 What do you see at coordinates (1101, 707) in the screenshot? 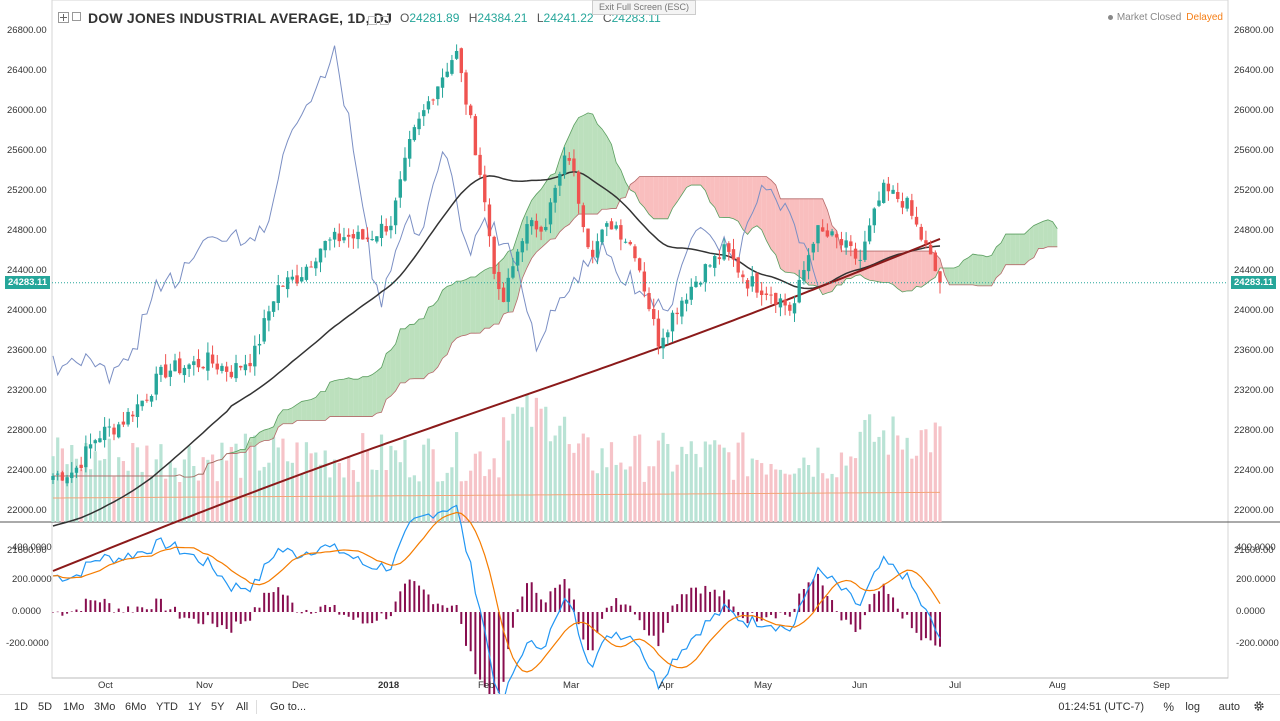
I see `clock-readout: 01:24:51 (UTC-7)` at bounding box center [1101, 707].